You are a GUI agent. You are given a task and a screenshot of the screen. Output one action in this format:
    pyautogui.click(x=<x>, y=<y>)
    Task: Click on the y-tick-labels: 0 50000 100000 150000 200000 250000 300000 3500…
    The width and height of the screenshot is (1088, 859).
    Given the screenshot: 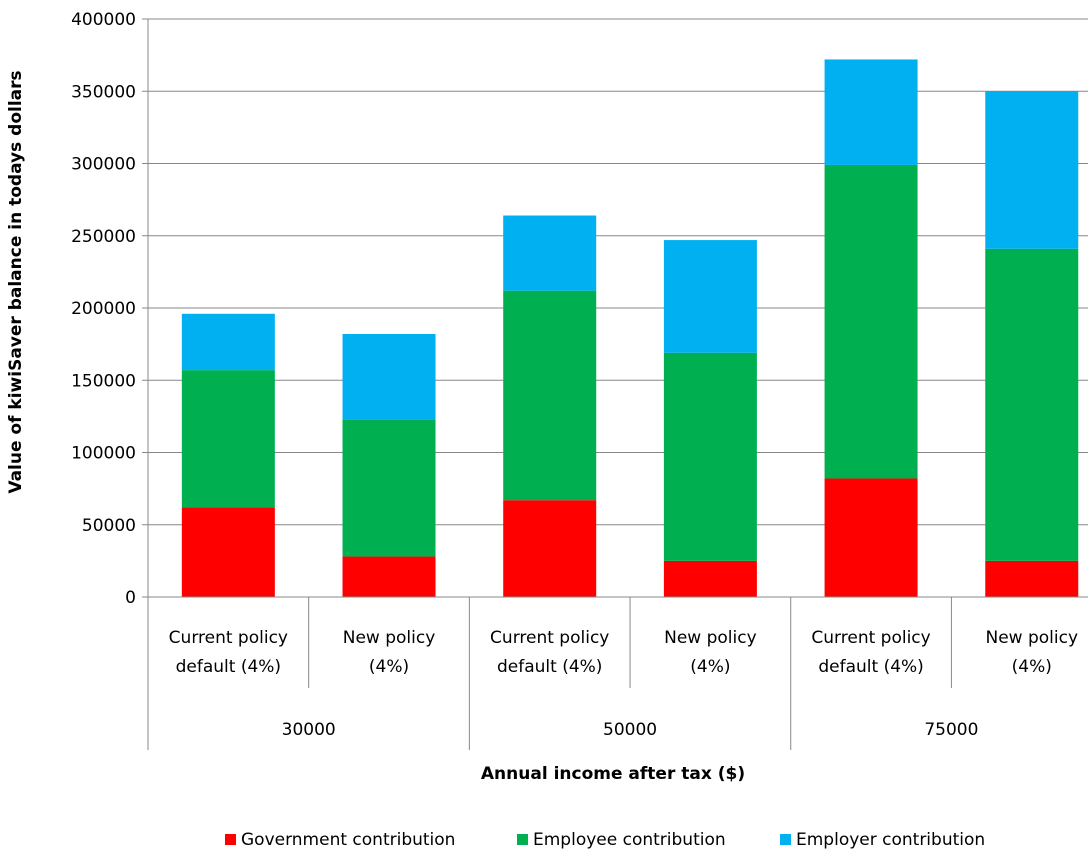 What is the action you would take?
    pyautogui.click(x=103, y=309)
    